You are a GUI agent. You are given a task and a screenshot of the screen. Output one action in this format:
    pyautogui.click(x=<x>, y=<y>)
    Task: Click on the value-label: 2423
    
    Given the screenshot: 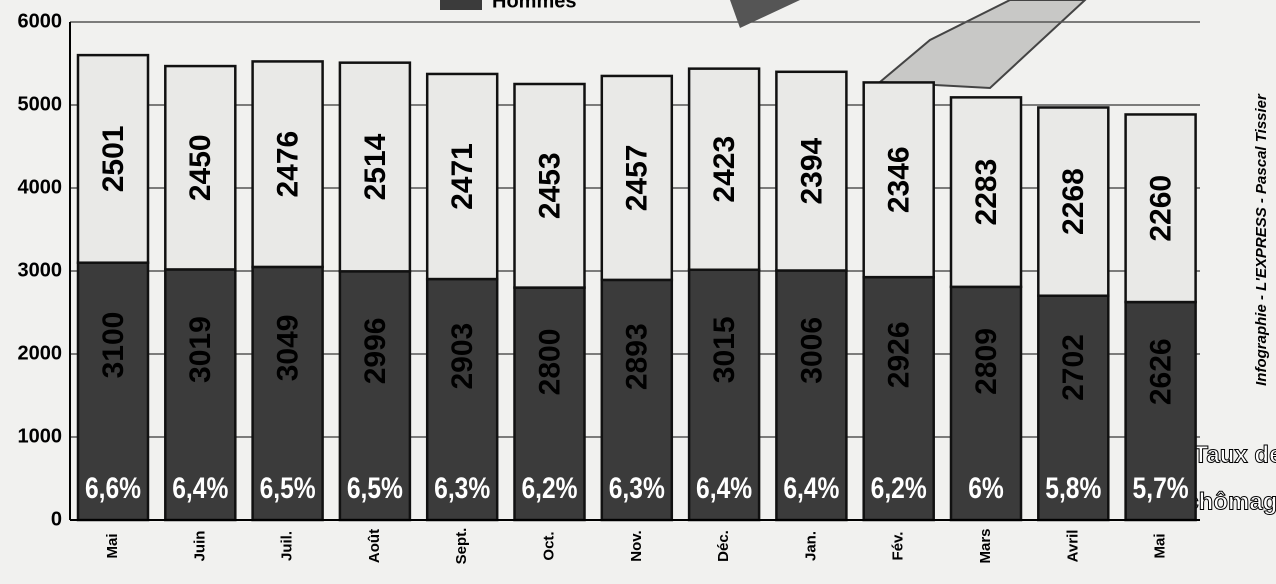 What is the action you would take?
    pyautogui.click(x=724, y=169)
    